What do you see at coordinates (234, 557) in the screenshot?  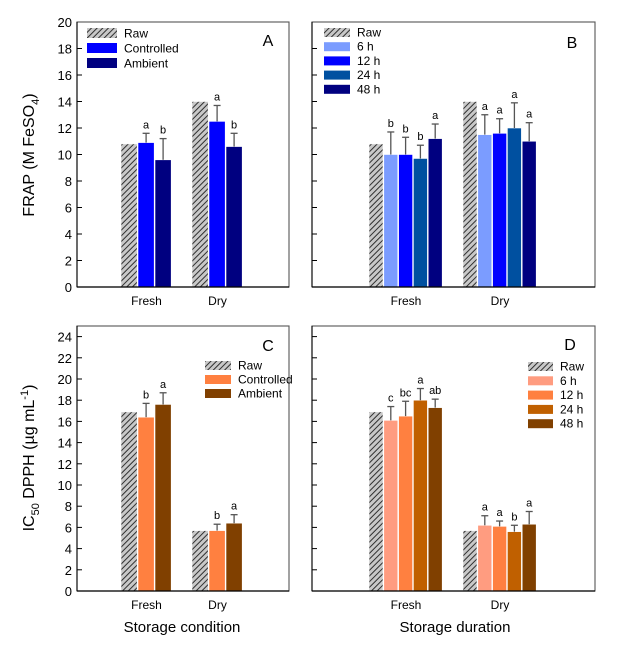 I see `bar-ambient-dry` at bounding box center [234, 557].